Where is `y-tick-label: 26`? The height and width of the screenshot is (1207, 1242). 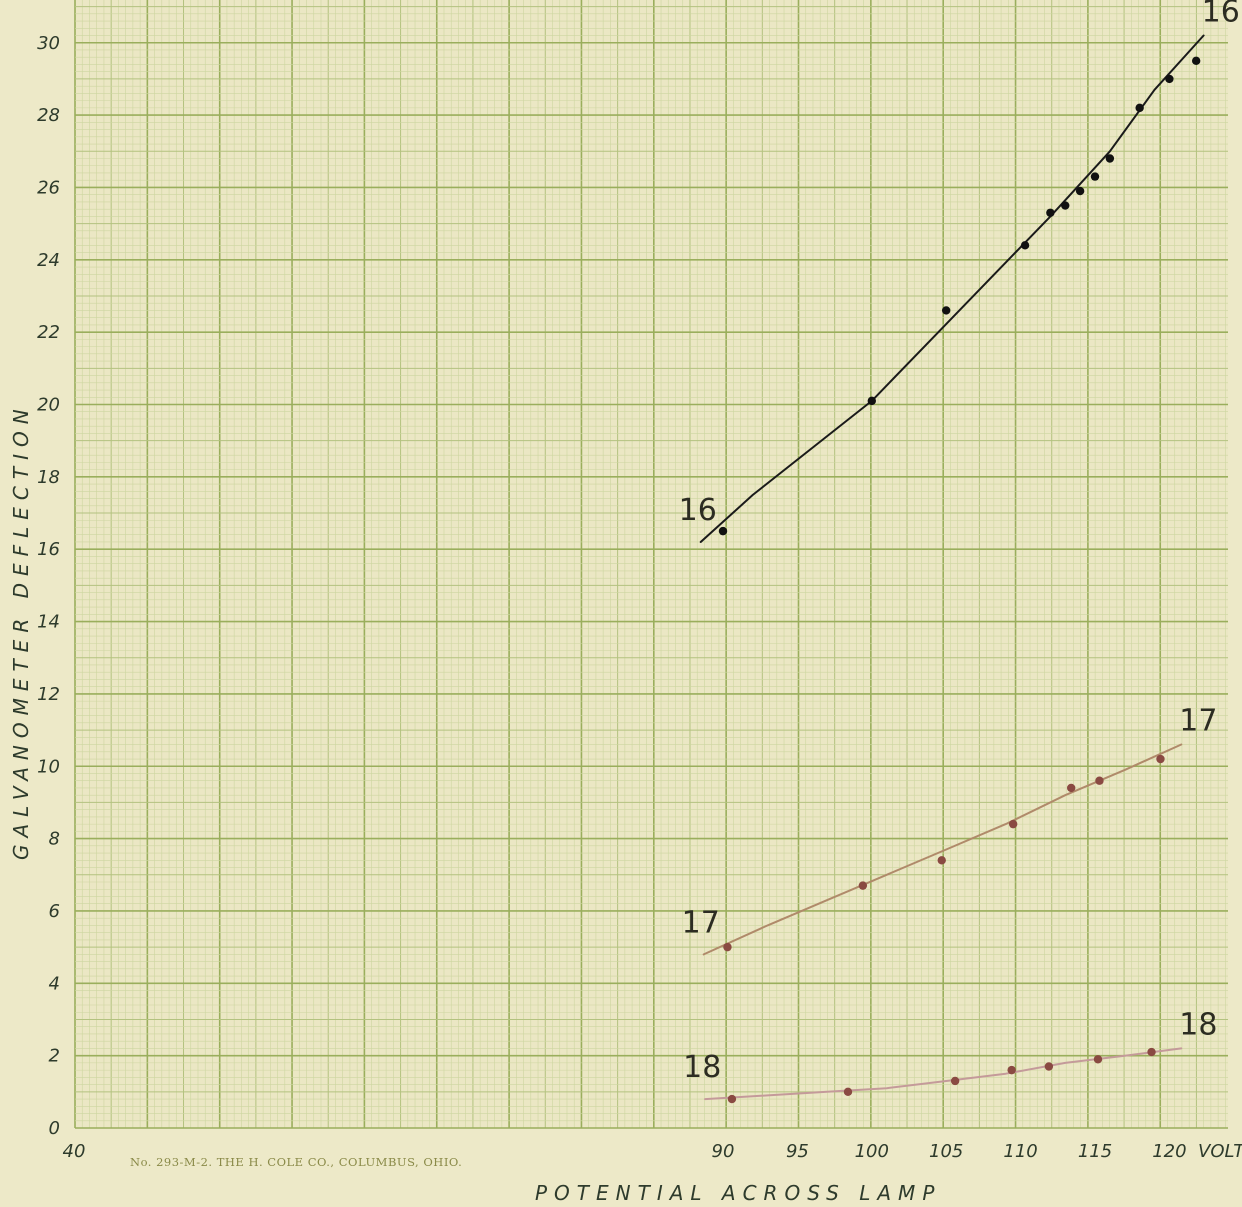 y-tick-label: 26 is located at coordinates (48, 187).